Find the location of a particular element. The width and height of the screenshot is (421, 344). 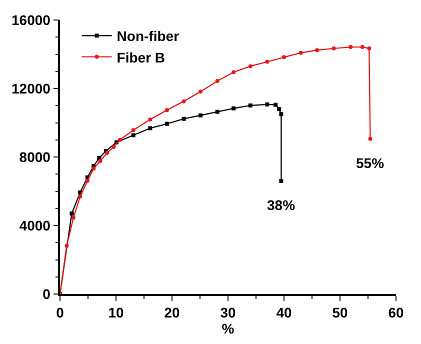

legend-label: Fiber B is located at coordinates (141, 57).